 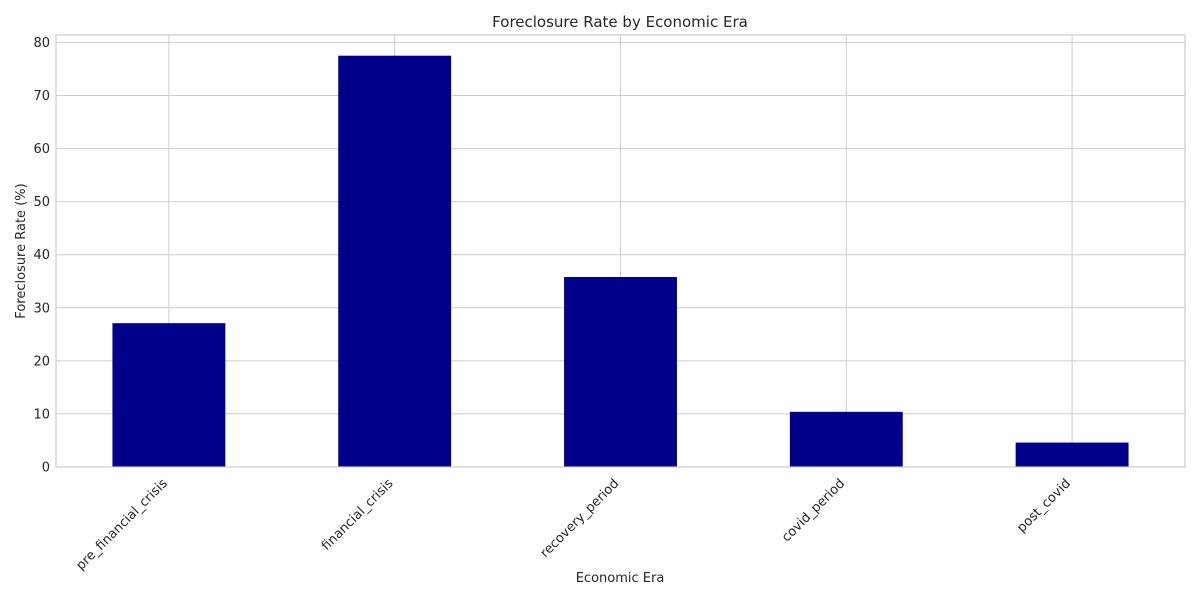 I want to click on bar-pre-financial-crisis, so click(x=169, y=395).